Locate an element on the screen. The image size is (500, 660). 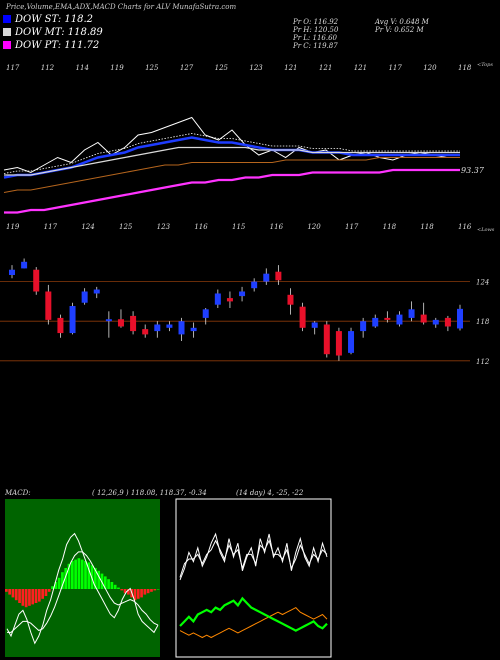
legend-swatch-mt is located at coordinates (7, 32).